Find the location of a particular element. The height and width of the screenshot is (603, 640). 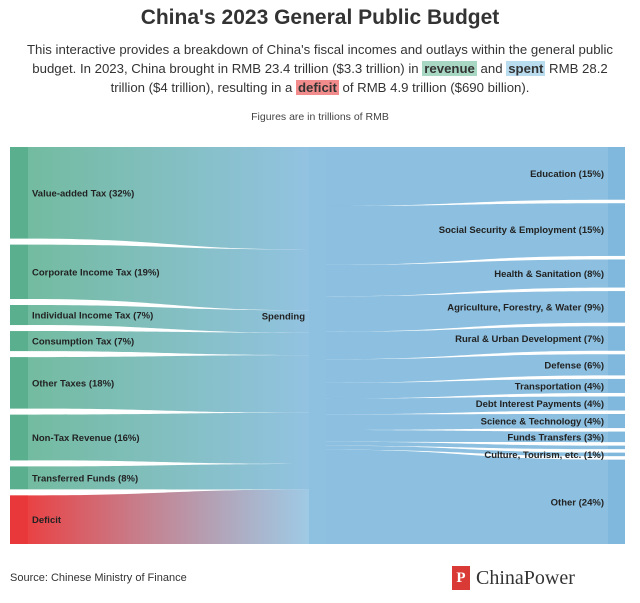

source-label-6: Transferred Funds (8%) is located at coordinates (85, 478).